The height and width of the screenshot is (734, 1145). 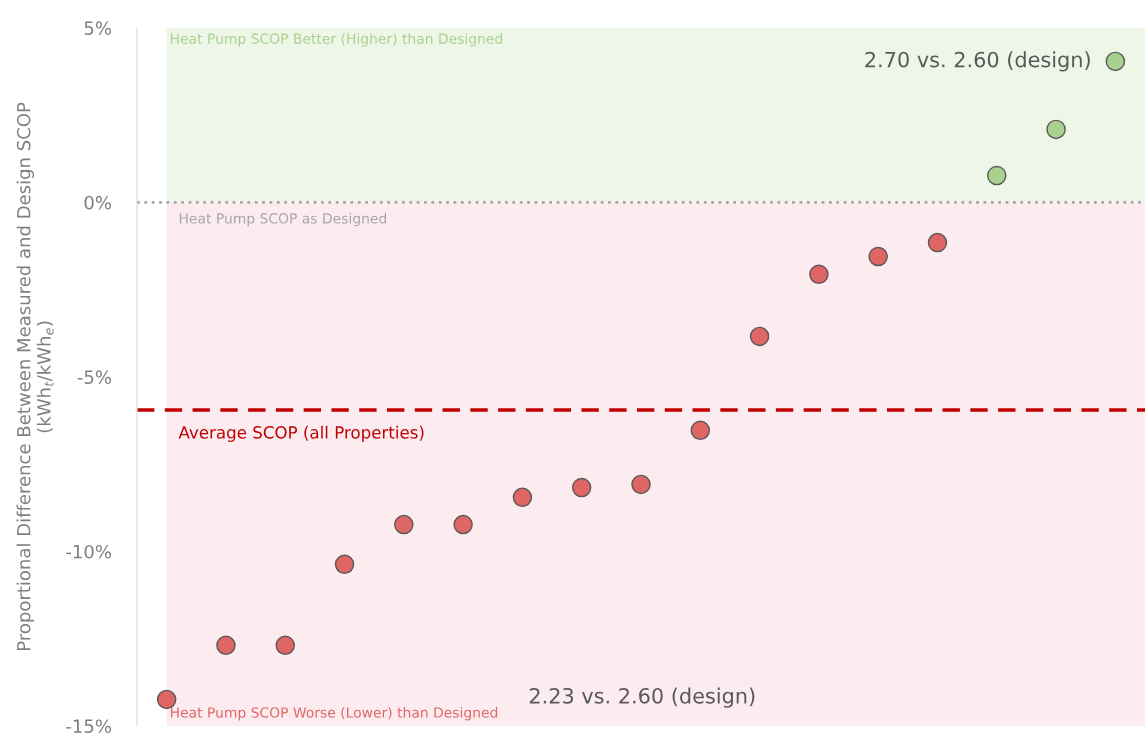 I want to click on band-label: Heat Pump SCOP Worse (Lower) than Designed, so click(x=334, y=713).